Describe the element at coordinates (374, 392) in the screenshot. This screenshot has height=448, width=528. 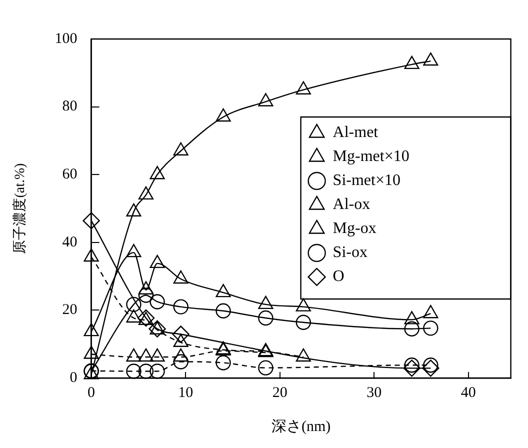
I see `x-tick-label: 30` at that location.